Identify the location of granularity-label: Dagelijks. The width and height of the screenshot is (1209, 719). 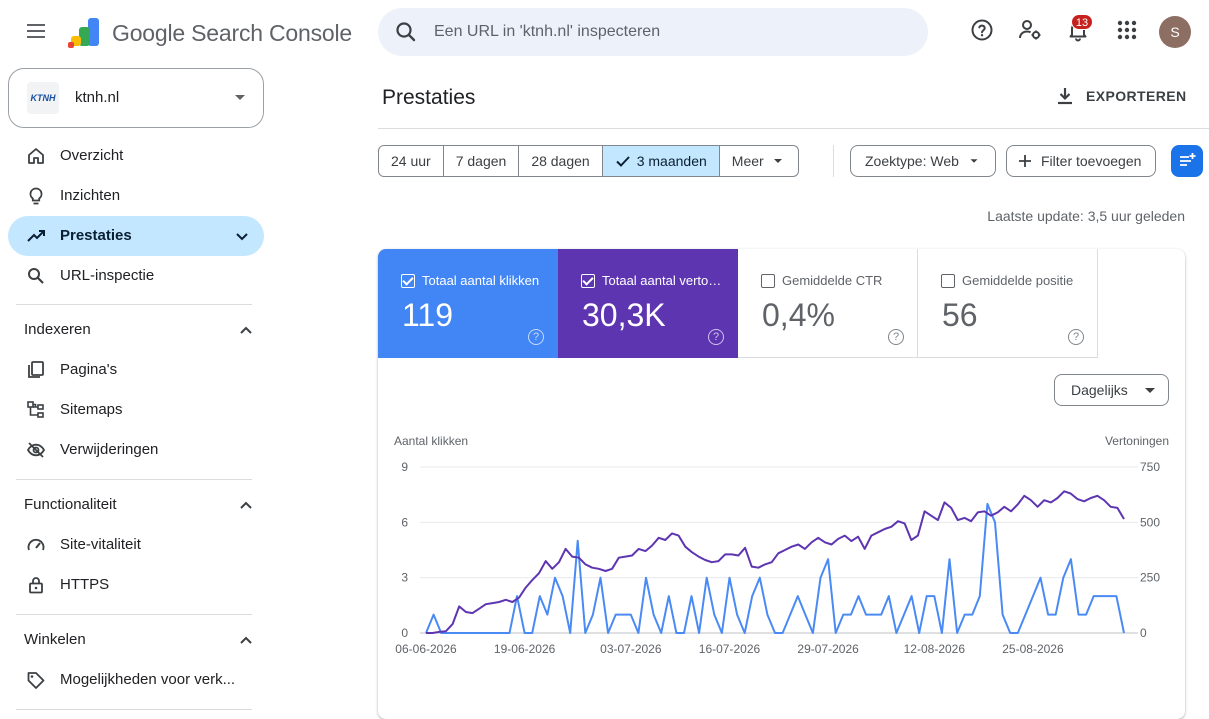
(1099, 390).